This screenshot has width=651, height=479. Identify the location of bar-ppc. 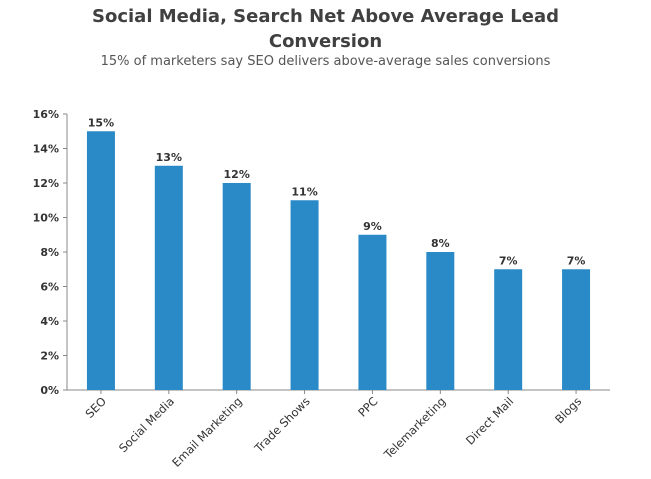
(372, 312).